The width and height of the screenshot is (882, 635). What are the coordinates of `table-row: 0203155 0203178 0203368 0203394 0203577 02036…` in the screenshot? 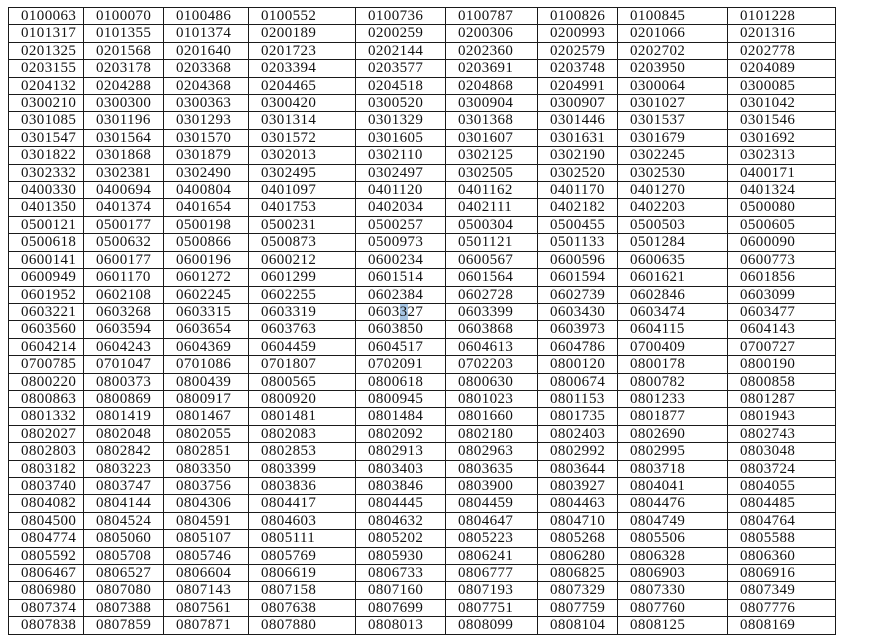 It's located at (422, 68).